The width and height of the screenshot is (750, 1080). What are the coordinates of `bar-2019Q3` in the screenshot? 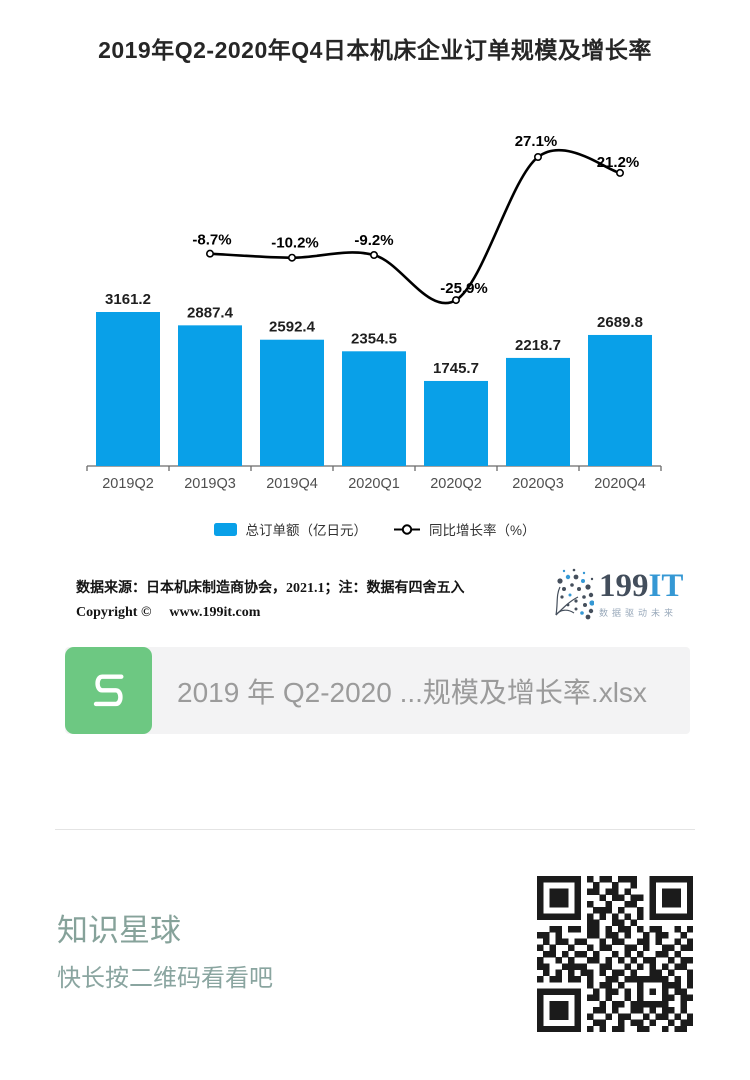 It's located at (210, 395).